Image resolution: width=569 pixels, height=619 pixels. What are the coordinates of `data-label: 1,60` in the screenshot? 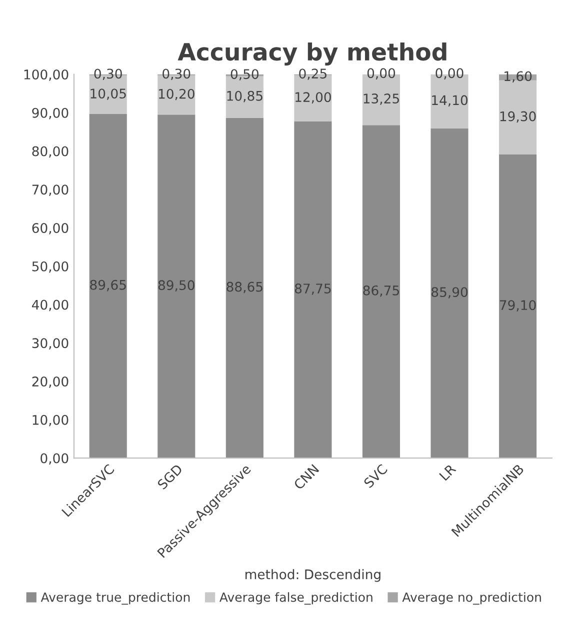 It's located at (518, 77).